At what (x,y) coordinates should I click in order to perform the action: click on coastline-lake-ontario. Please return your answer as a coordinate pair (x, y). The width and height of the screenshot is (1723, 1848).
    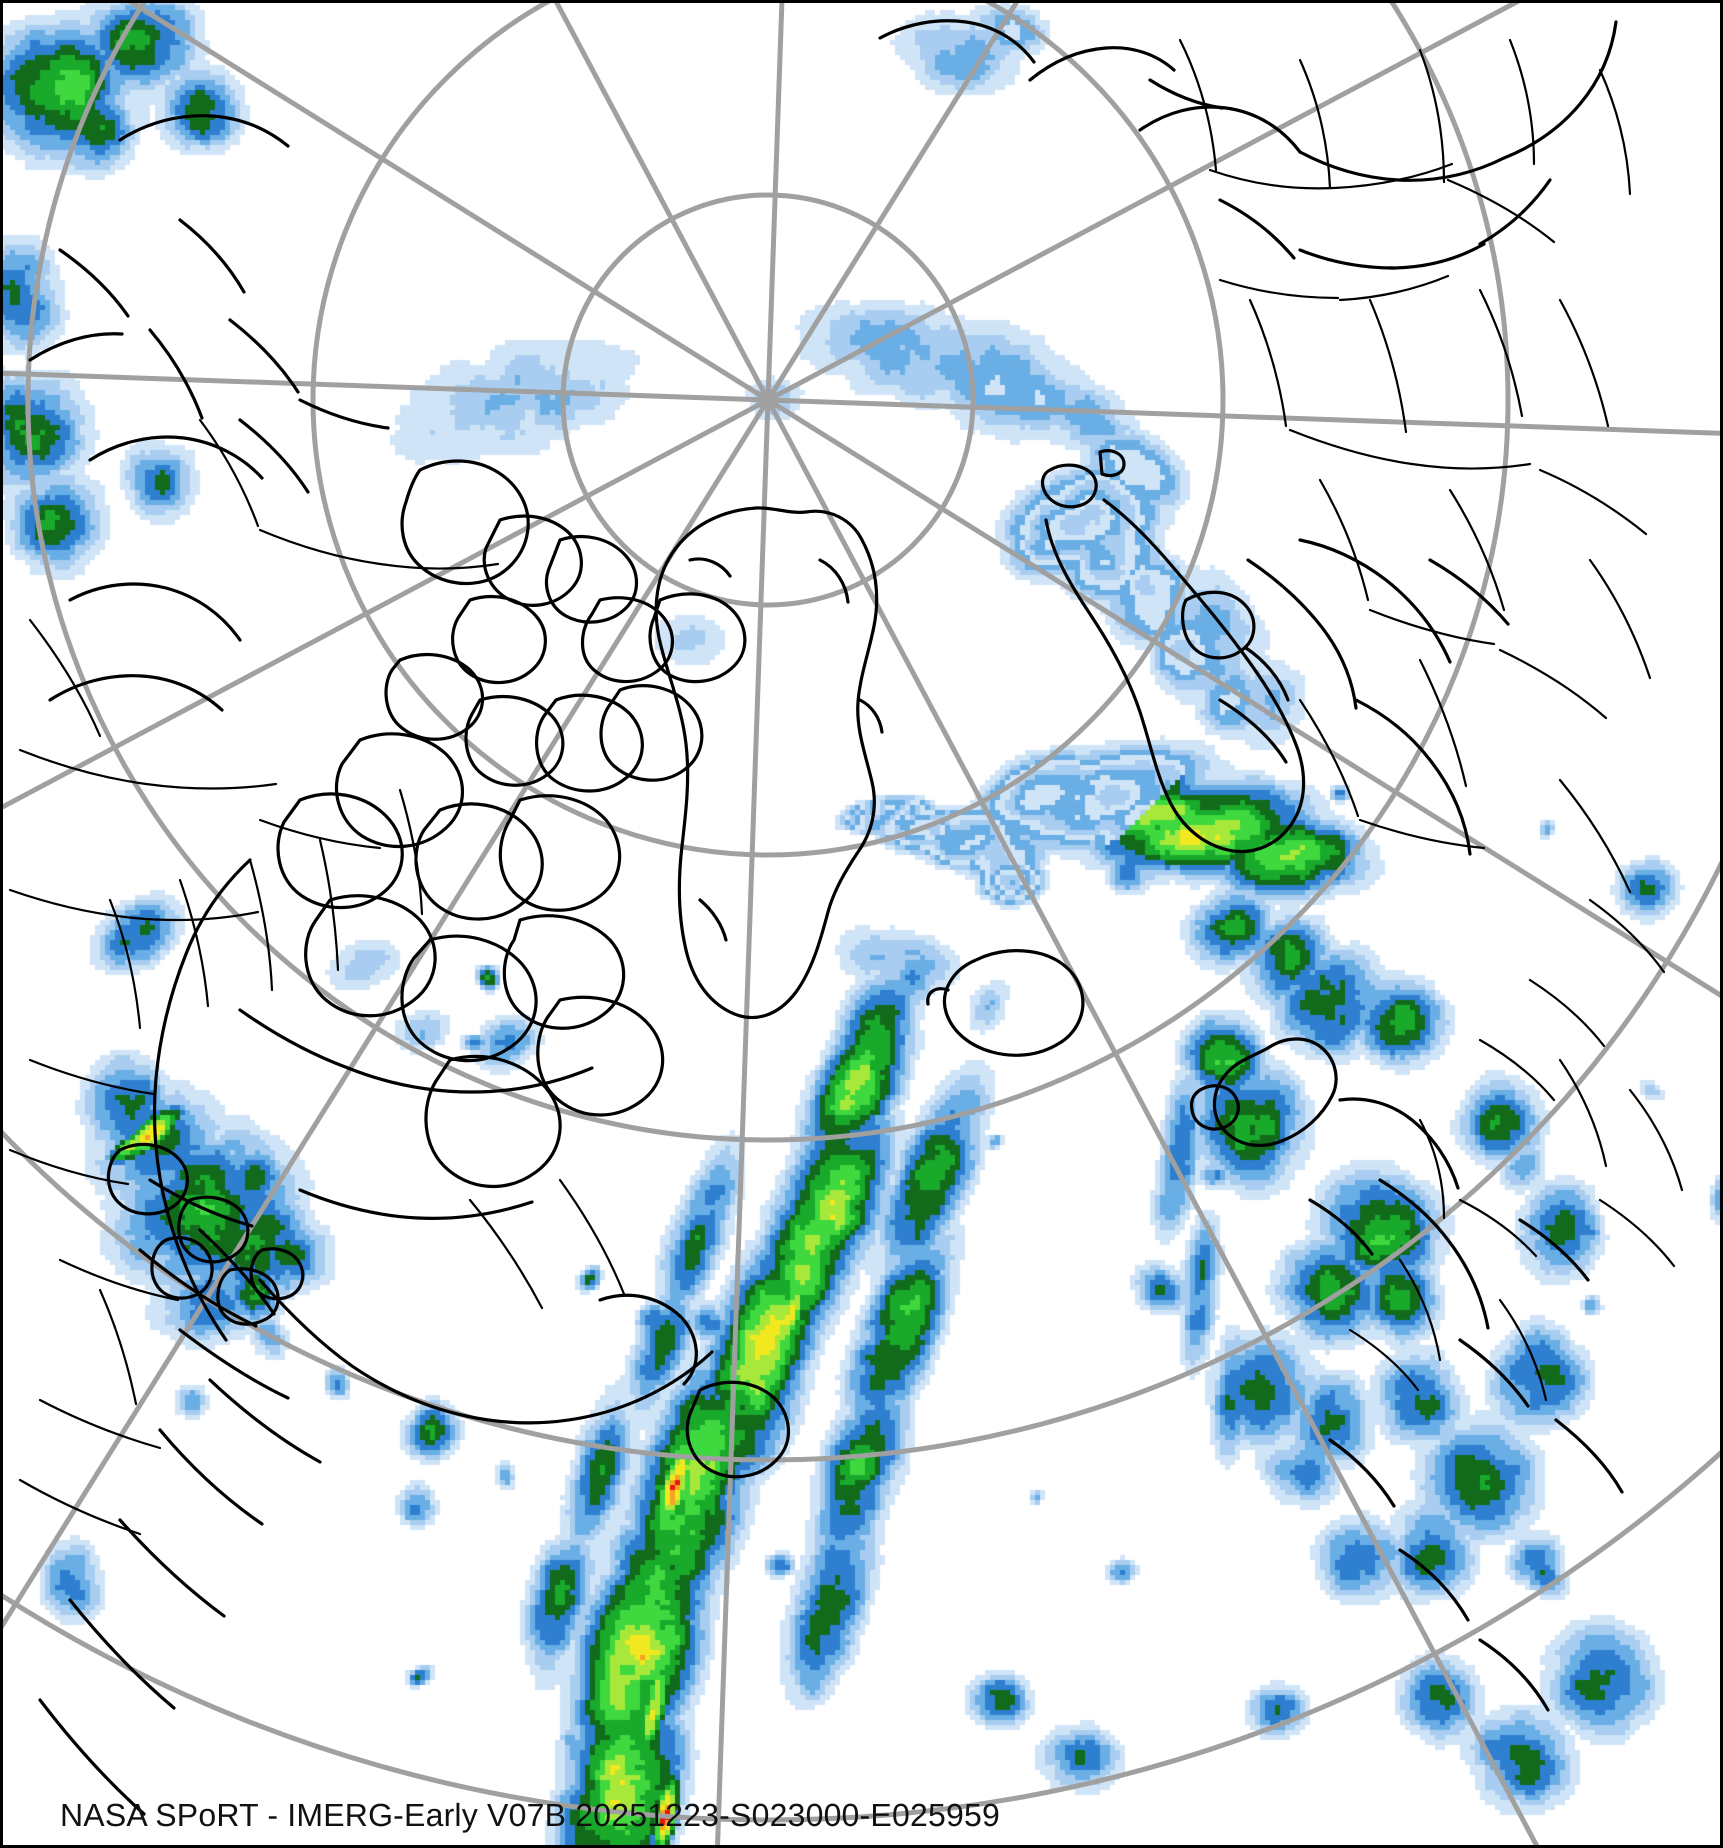
    Looking at the image, I should click on (277, 1274).